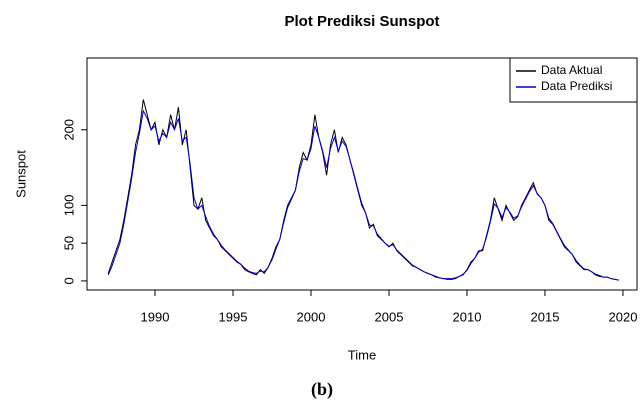 The image size is (644, 405). I want to click on legend-label: Data Aktual, so click(571, 70).